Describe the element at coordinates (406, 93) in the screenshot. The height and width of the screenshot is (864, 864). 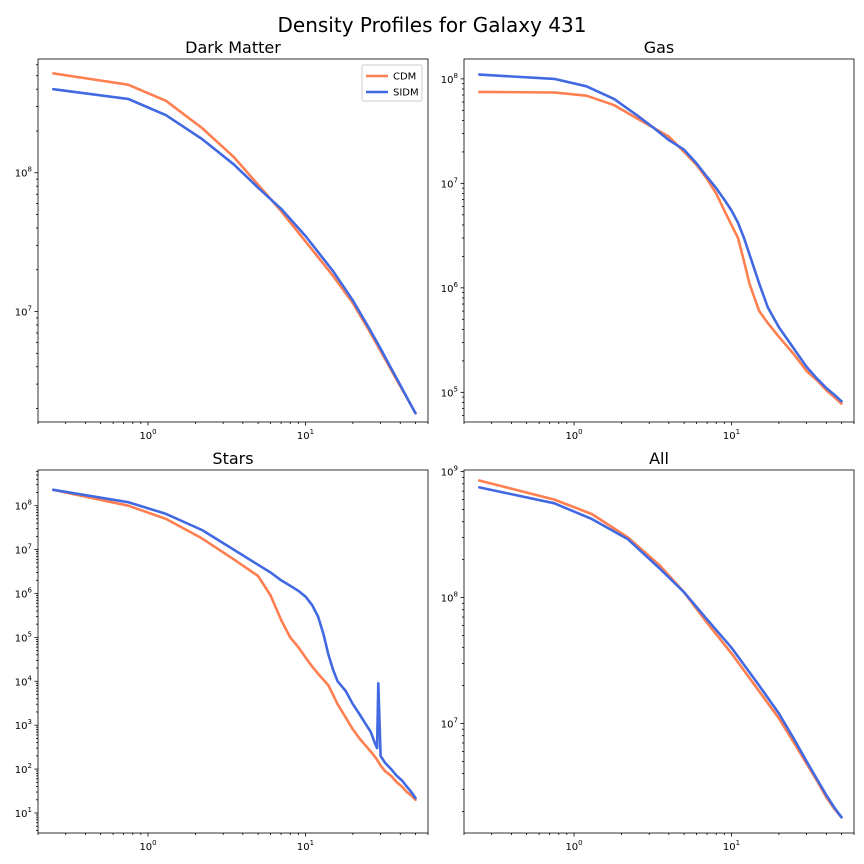
I see `legend-label-sidm: SIDM` at that location.